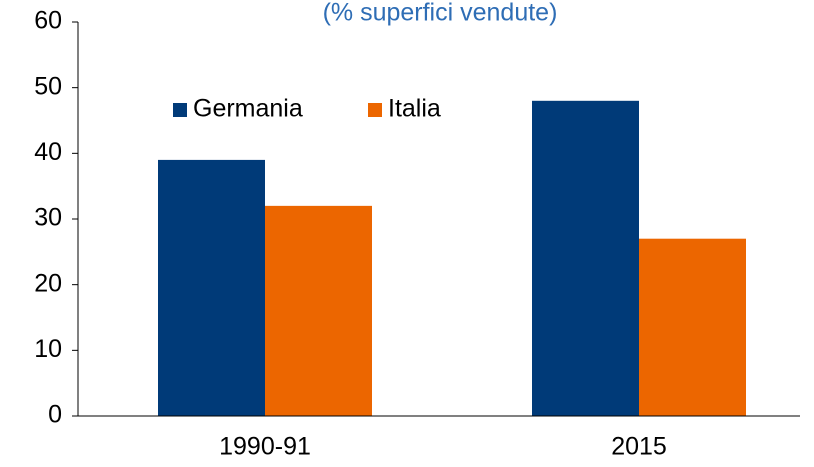  Describe the element at coordinates (48, 21) in the screenshot. I see `y-tick-label: 60` at that location.